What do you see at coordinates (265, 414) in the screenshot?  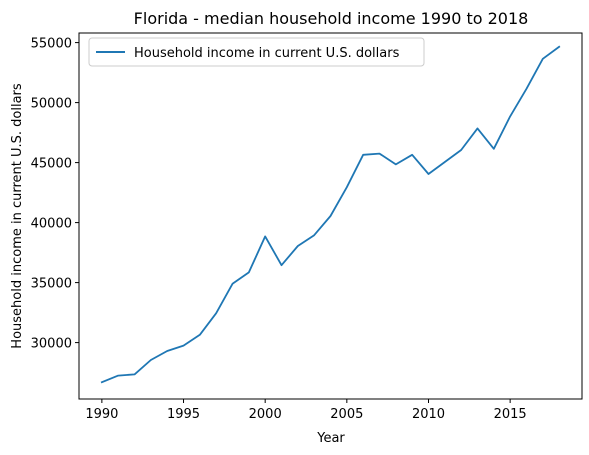 I see `x-tick-label: 2000` at bounding box center [265, 414].